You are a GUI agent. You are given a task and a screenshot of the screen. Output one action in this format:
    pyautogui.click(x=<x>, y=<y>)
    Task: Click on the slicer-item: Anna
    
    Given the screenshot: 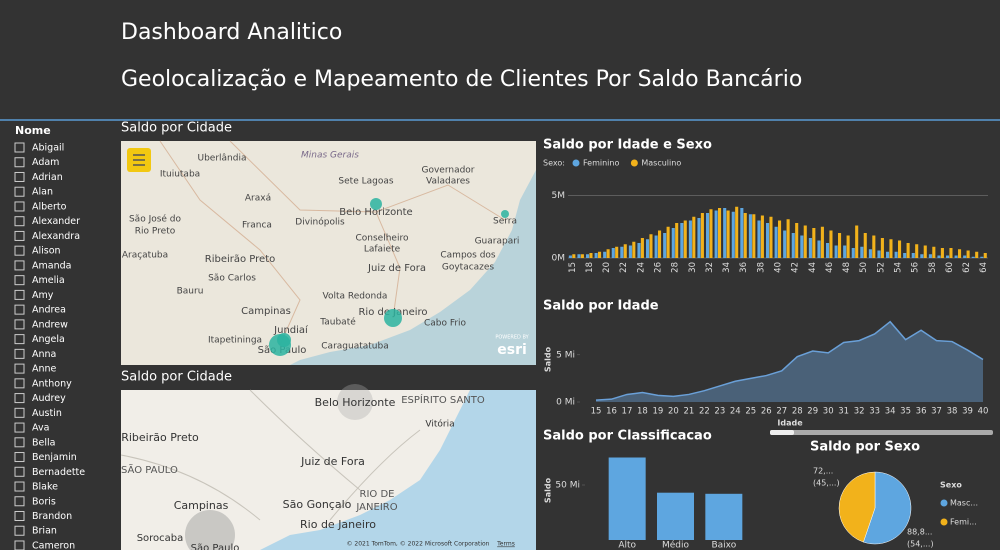 What is the action you would take?
    pyautogui.click(x=44, y=354)
    